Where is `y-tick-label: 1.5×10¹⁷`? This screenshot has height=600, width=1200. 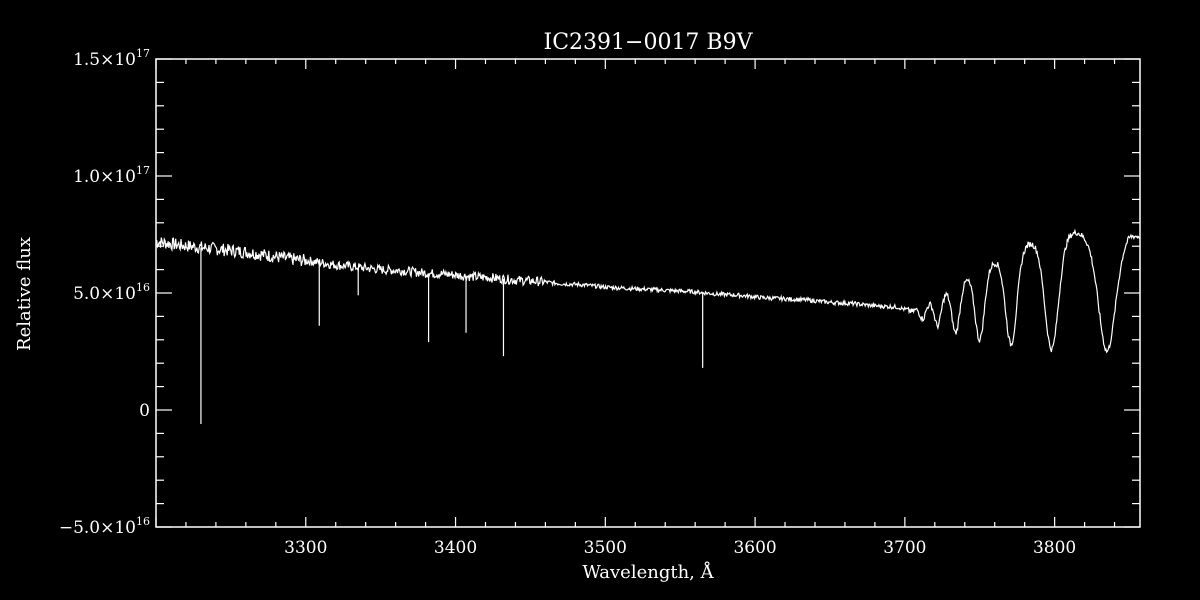 y-tick-label: 1.5×10¹⁷ is located at coordinates (111, 58).